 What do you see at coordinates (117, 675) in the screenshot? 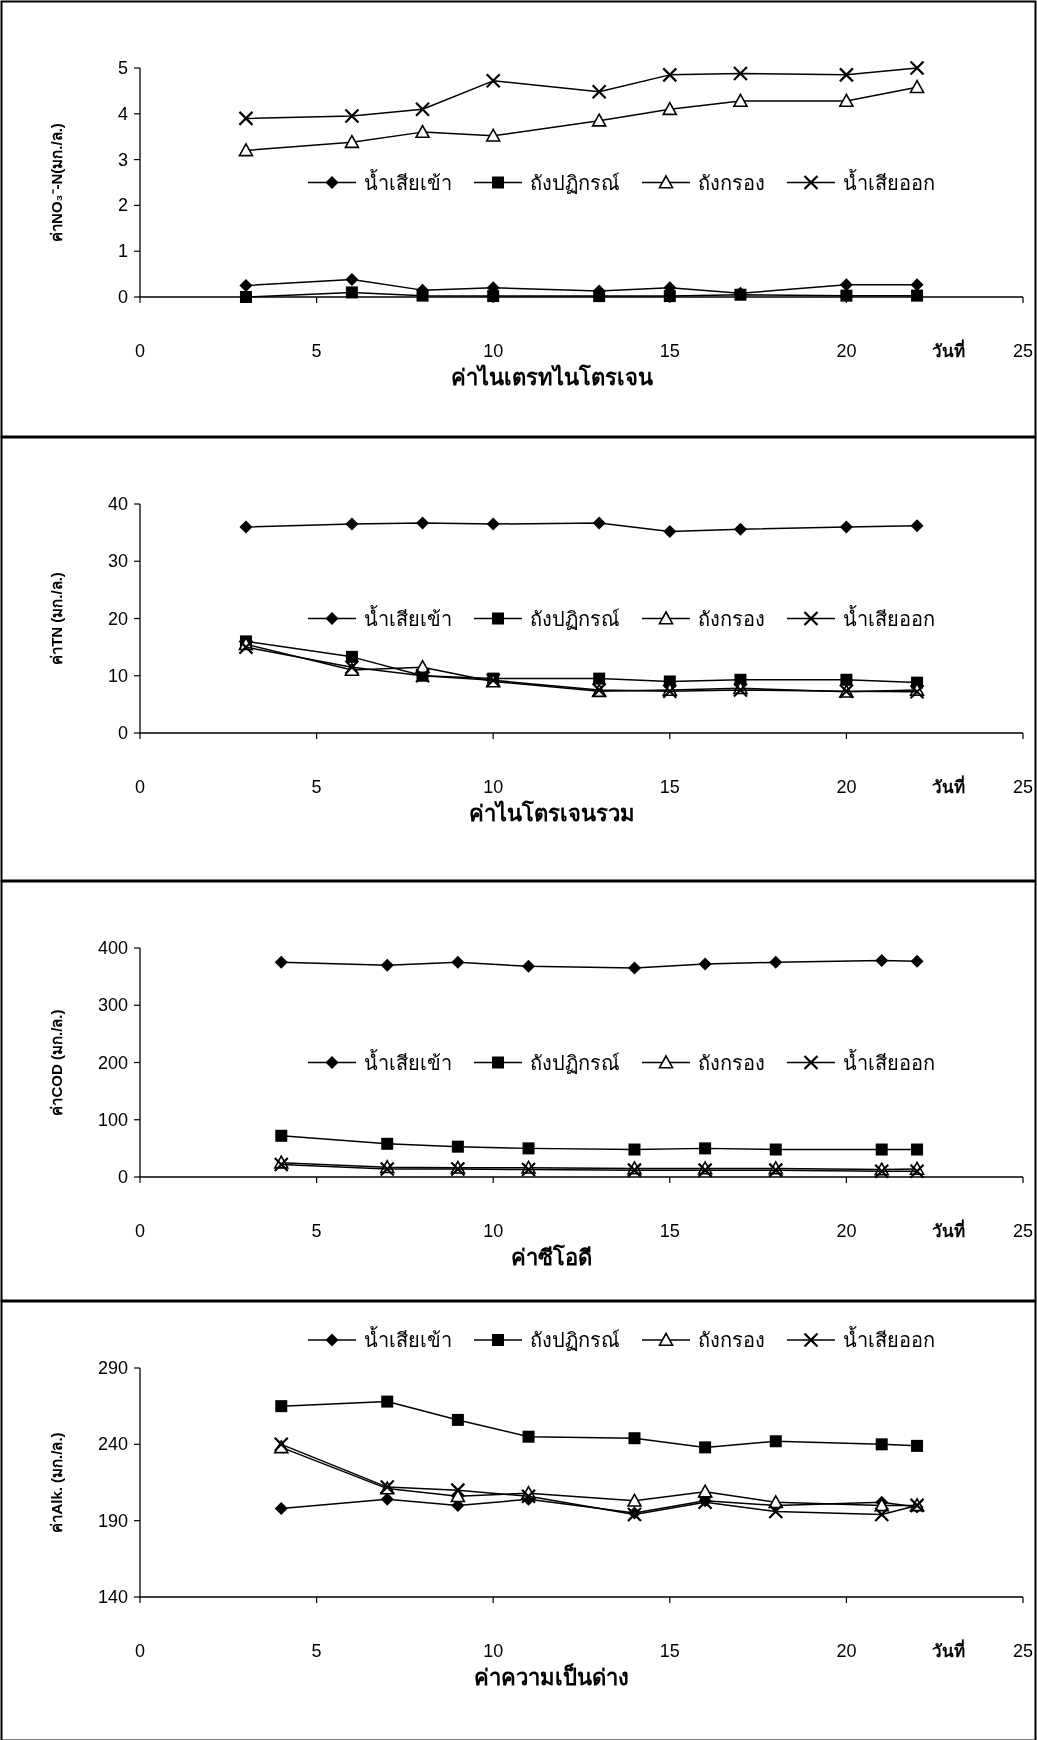
I see `y-tick-label: 10` at bounding box center [117, 675].